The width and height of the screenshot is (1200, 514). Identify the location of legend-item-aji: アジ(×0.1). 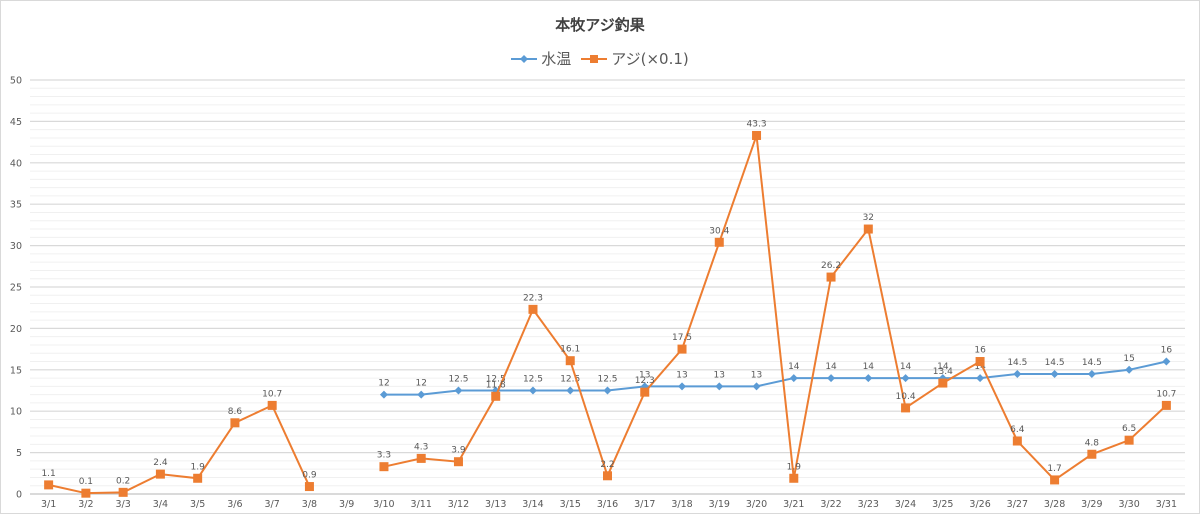
(635, 58).